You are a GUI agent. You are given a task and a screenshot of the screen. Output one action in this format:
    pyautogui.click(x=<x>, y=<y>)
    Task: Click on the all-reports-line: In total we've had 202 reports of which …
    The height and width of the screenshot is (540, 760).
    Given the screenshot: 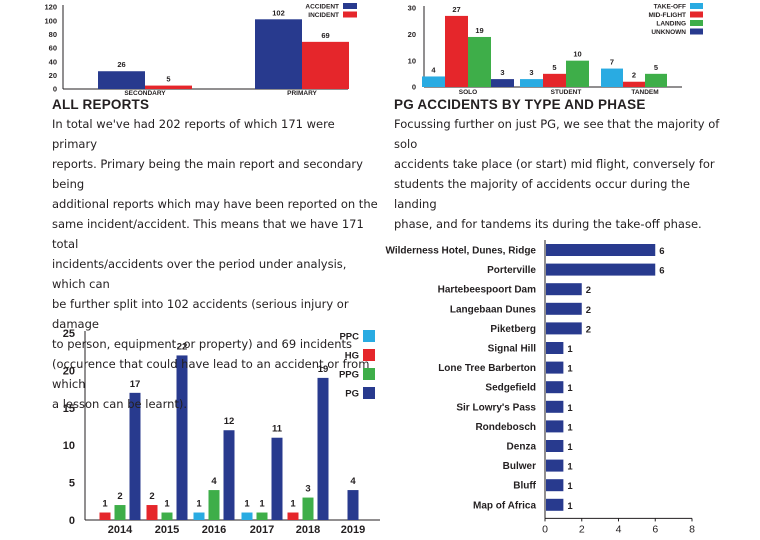 What is the action you would take?
    pyautogui.click(x=193, y=134)
    